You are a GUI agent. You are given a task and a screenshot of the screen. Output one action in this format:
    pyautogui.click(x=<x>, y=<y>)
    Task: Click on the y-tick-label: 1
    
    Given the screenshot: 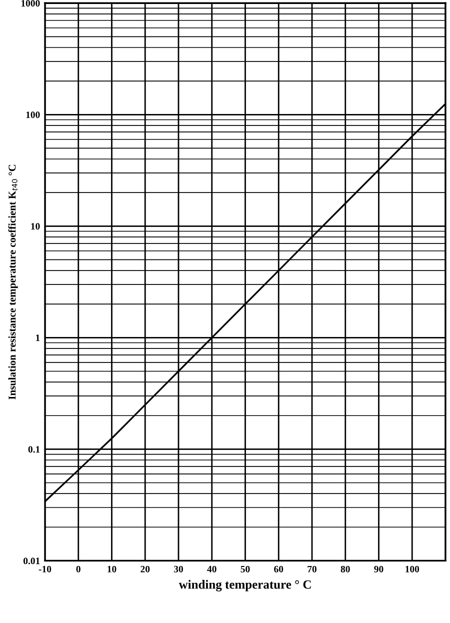 What is the action you would take?
    pyautogui.click(x=38, y=338)
    